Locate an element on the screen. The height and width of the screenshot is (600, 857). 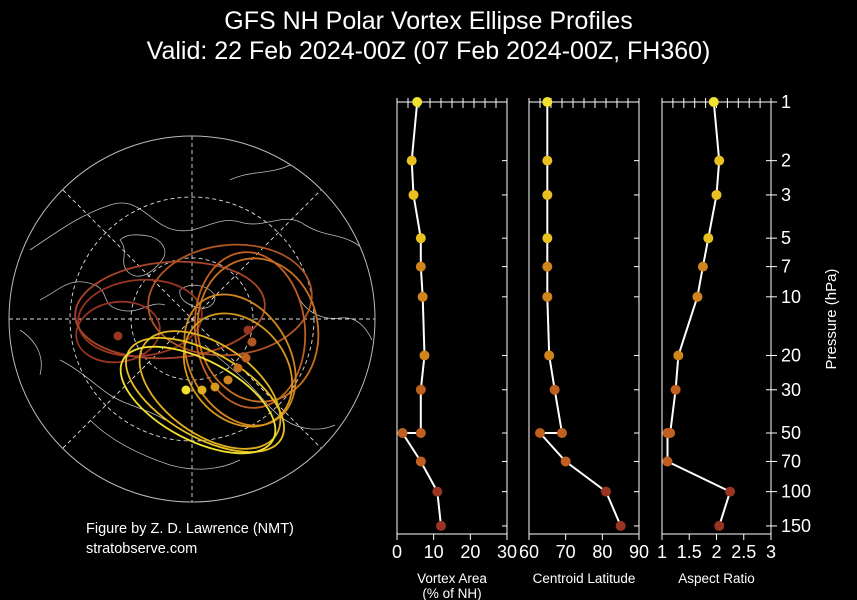
x-tick-label: 90 is located at coordinates (639, 552).